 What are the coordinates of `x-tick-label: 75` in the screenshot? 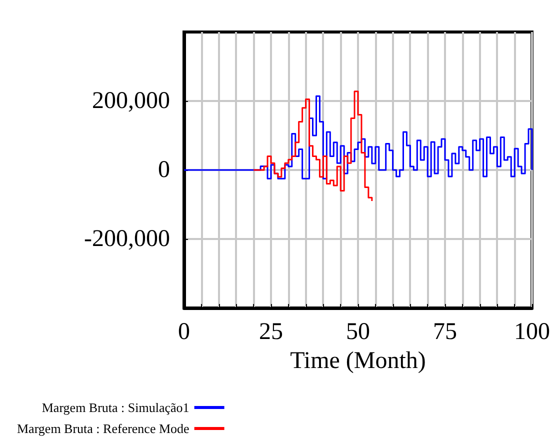 It's located at (445, 332).